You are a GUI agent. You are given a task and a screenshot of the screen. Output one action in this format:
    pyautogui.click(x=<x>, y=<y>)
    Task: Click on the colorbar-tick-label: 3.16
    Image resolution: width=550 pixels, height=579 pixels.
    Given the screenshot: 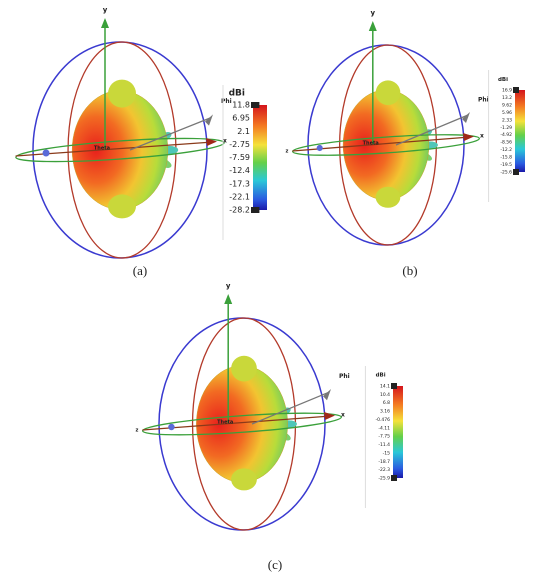 What is the action you would take?
    pyautogui.click(x=385, y=412)
    